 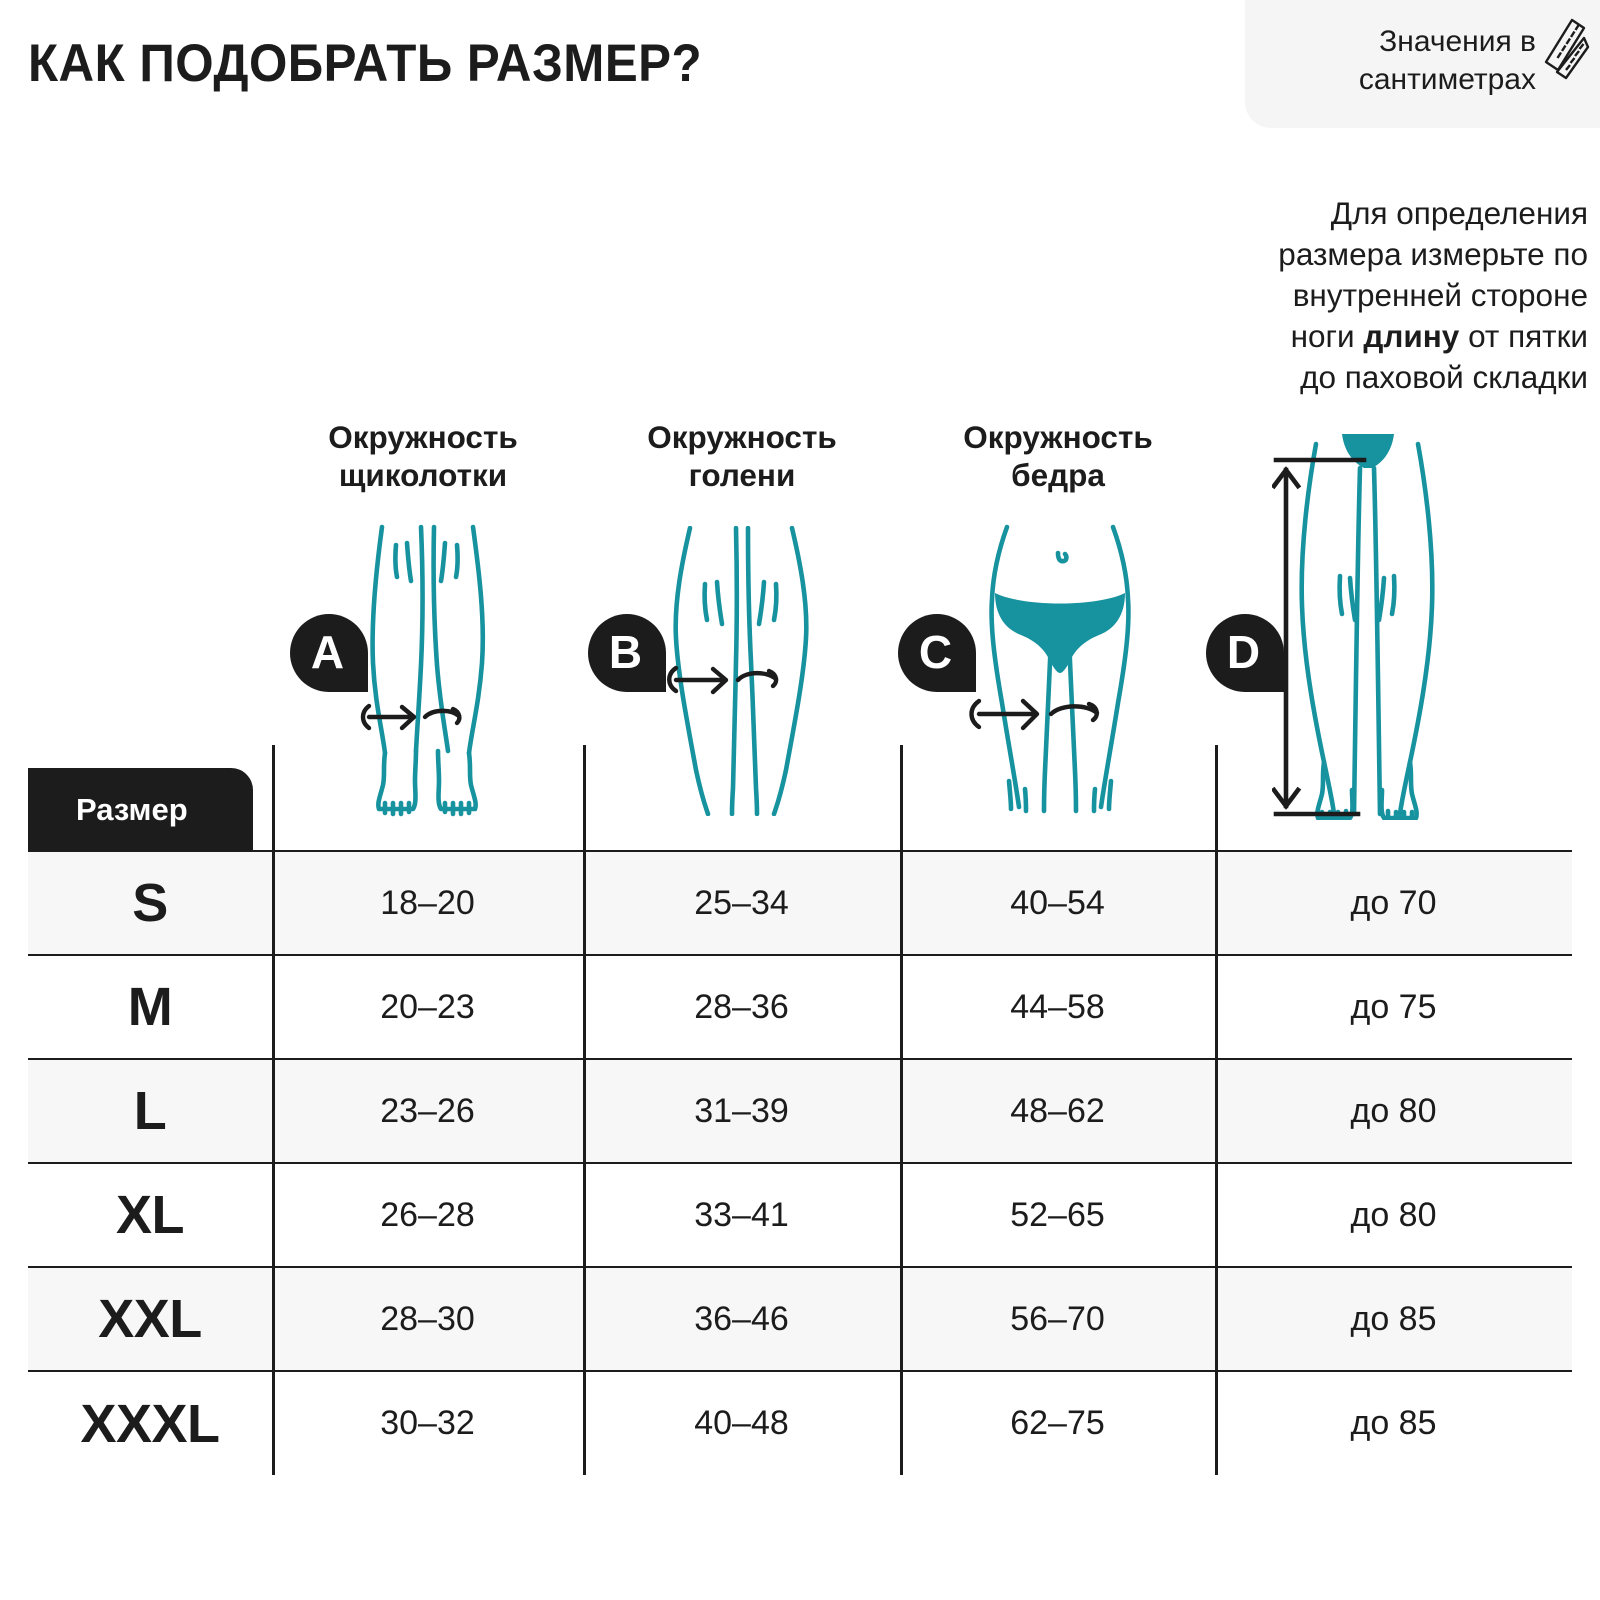 I want to click on table-row: XL 26–28 33–41 52–65 до 80, so click(x=800, y=1214).